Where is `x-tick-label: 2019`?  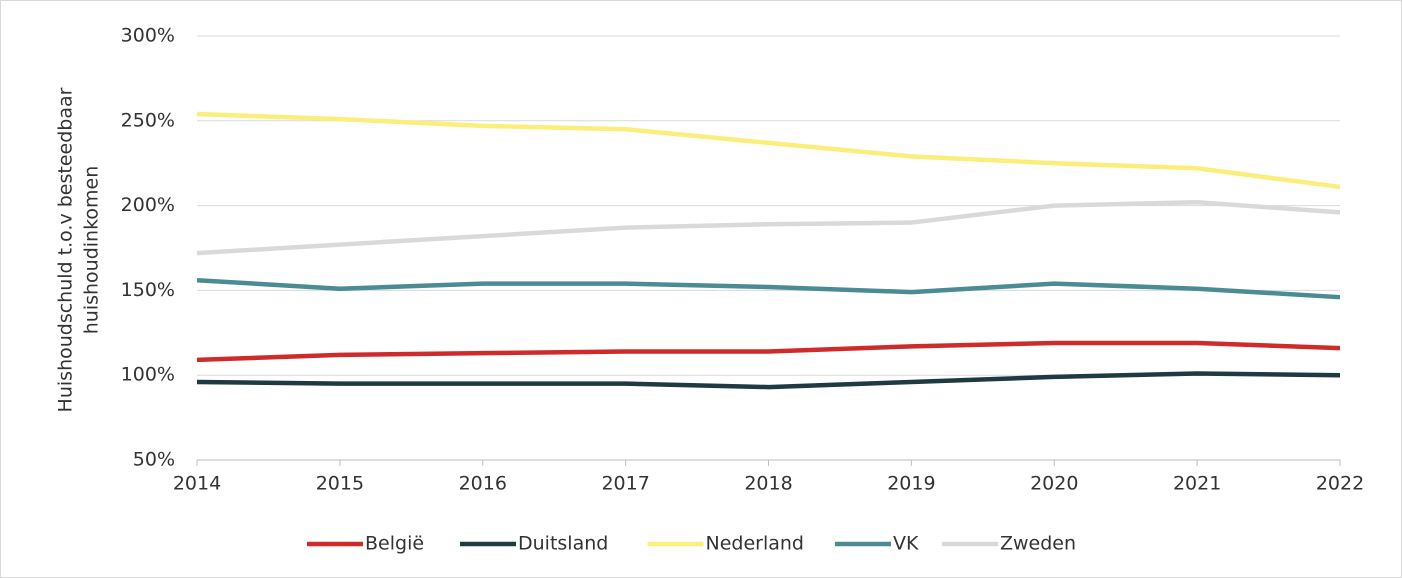
x-tick-label: 2019 is located at coordinates (911, 484).